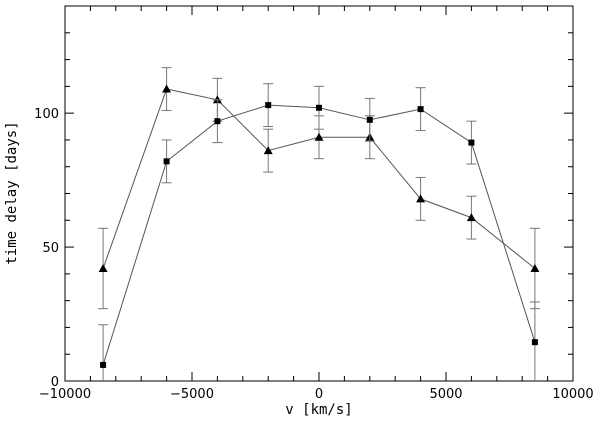  I want to click on error-bar, so click(103, 352).